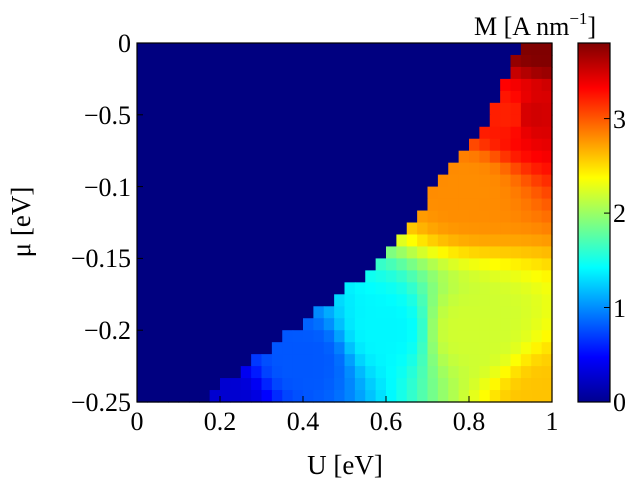 The height and width of the screenshot is (489, 634). What do you see at coordinates (345, 438) in the screenshot?
I see `x-axis: 0 0.2 0.4 0.6 0.8 1 U [eV]` at bounding box center [345, 438].